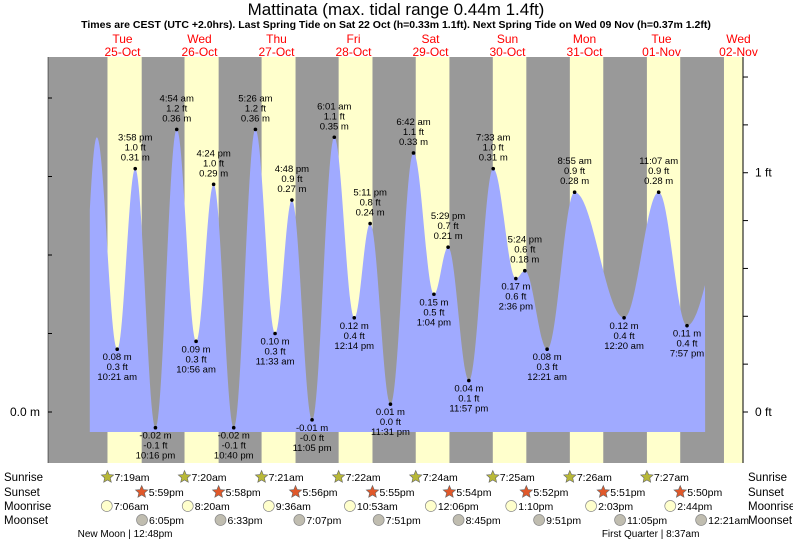  I want to click on high-tide-label: 0.28 m, so click(574, 181).